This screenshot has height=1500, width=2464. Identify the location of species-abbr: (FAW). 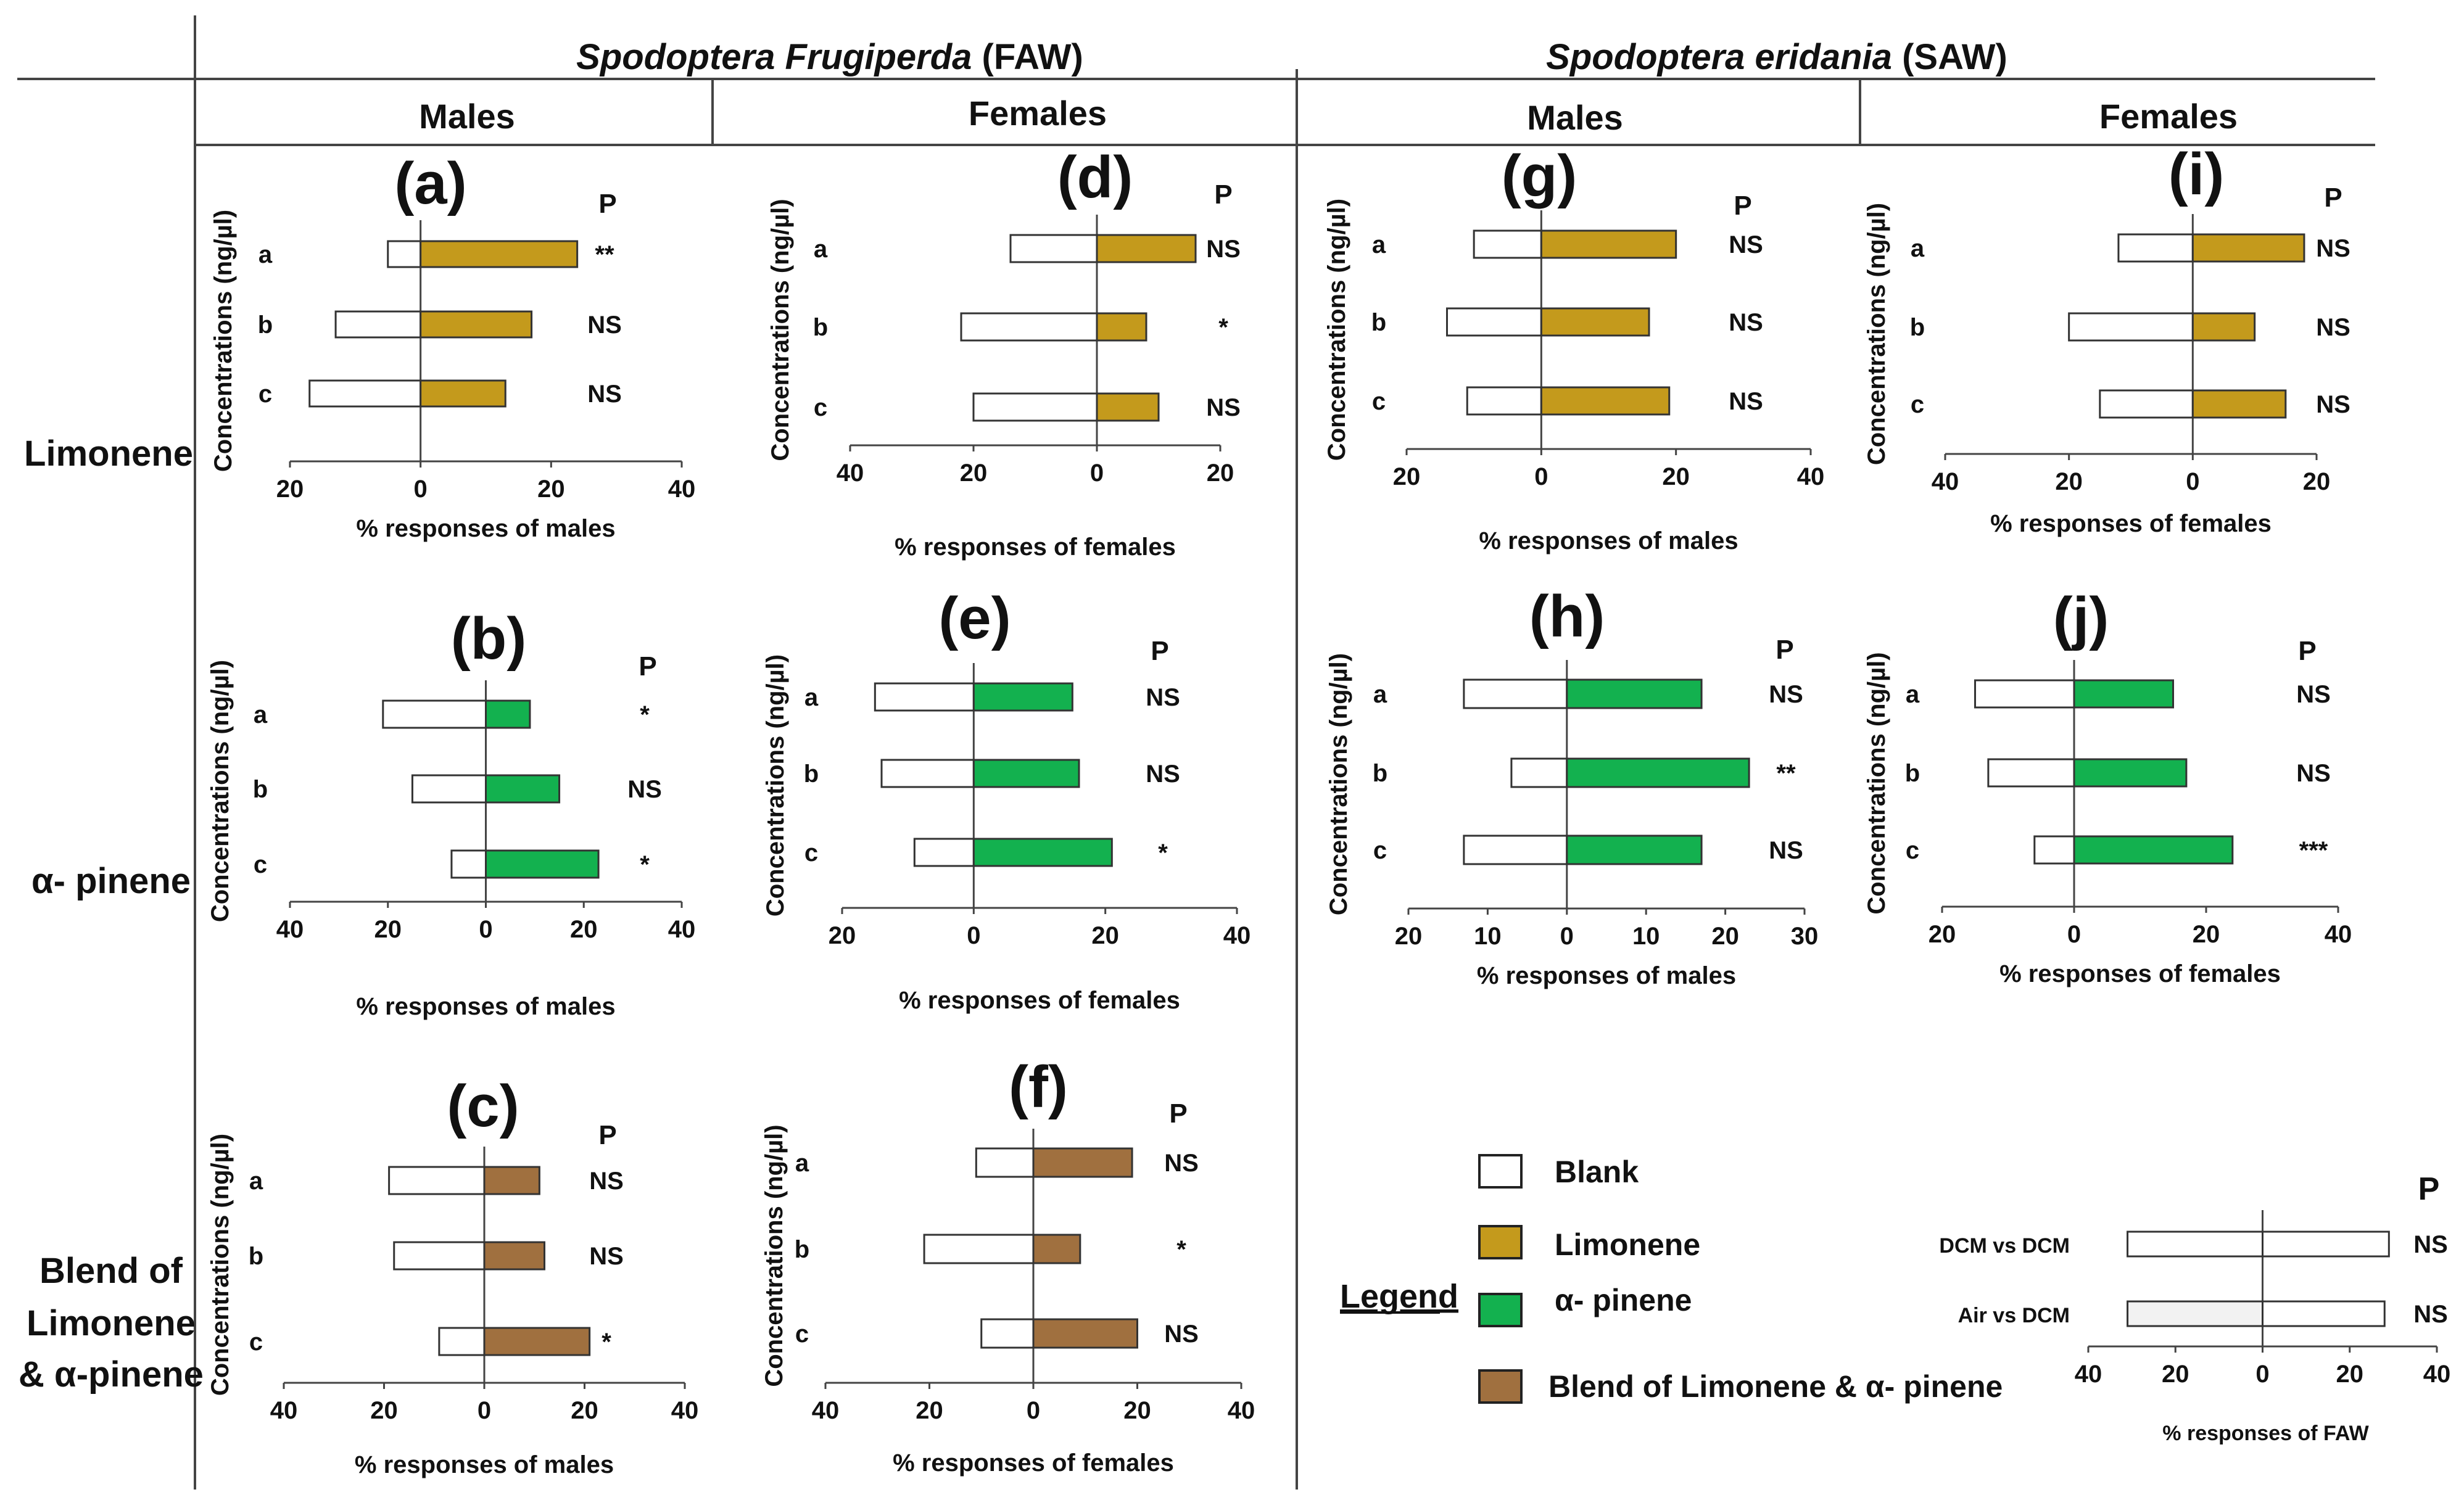
(1027, 57).